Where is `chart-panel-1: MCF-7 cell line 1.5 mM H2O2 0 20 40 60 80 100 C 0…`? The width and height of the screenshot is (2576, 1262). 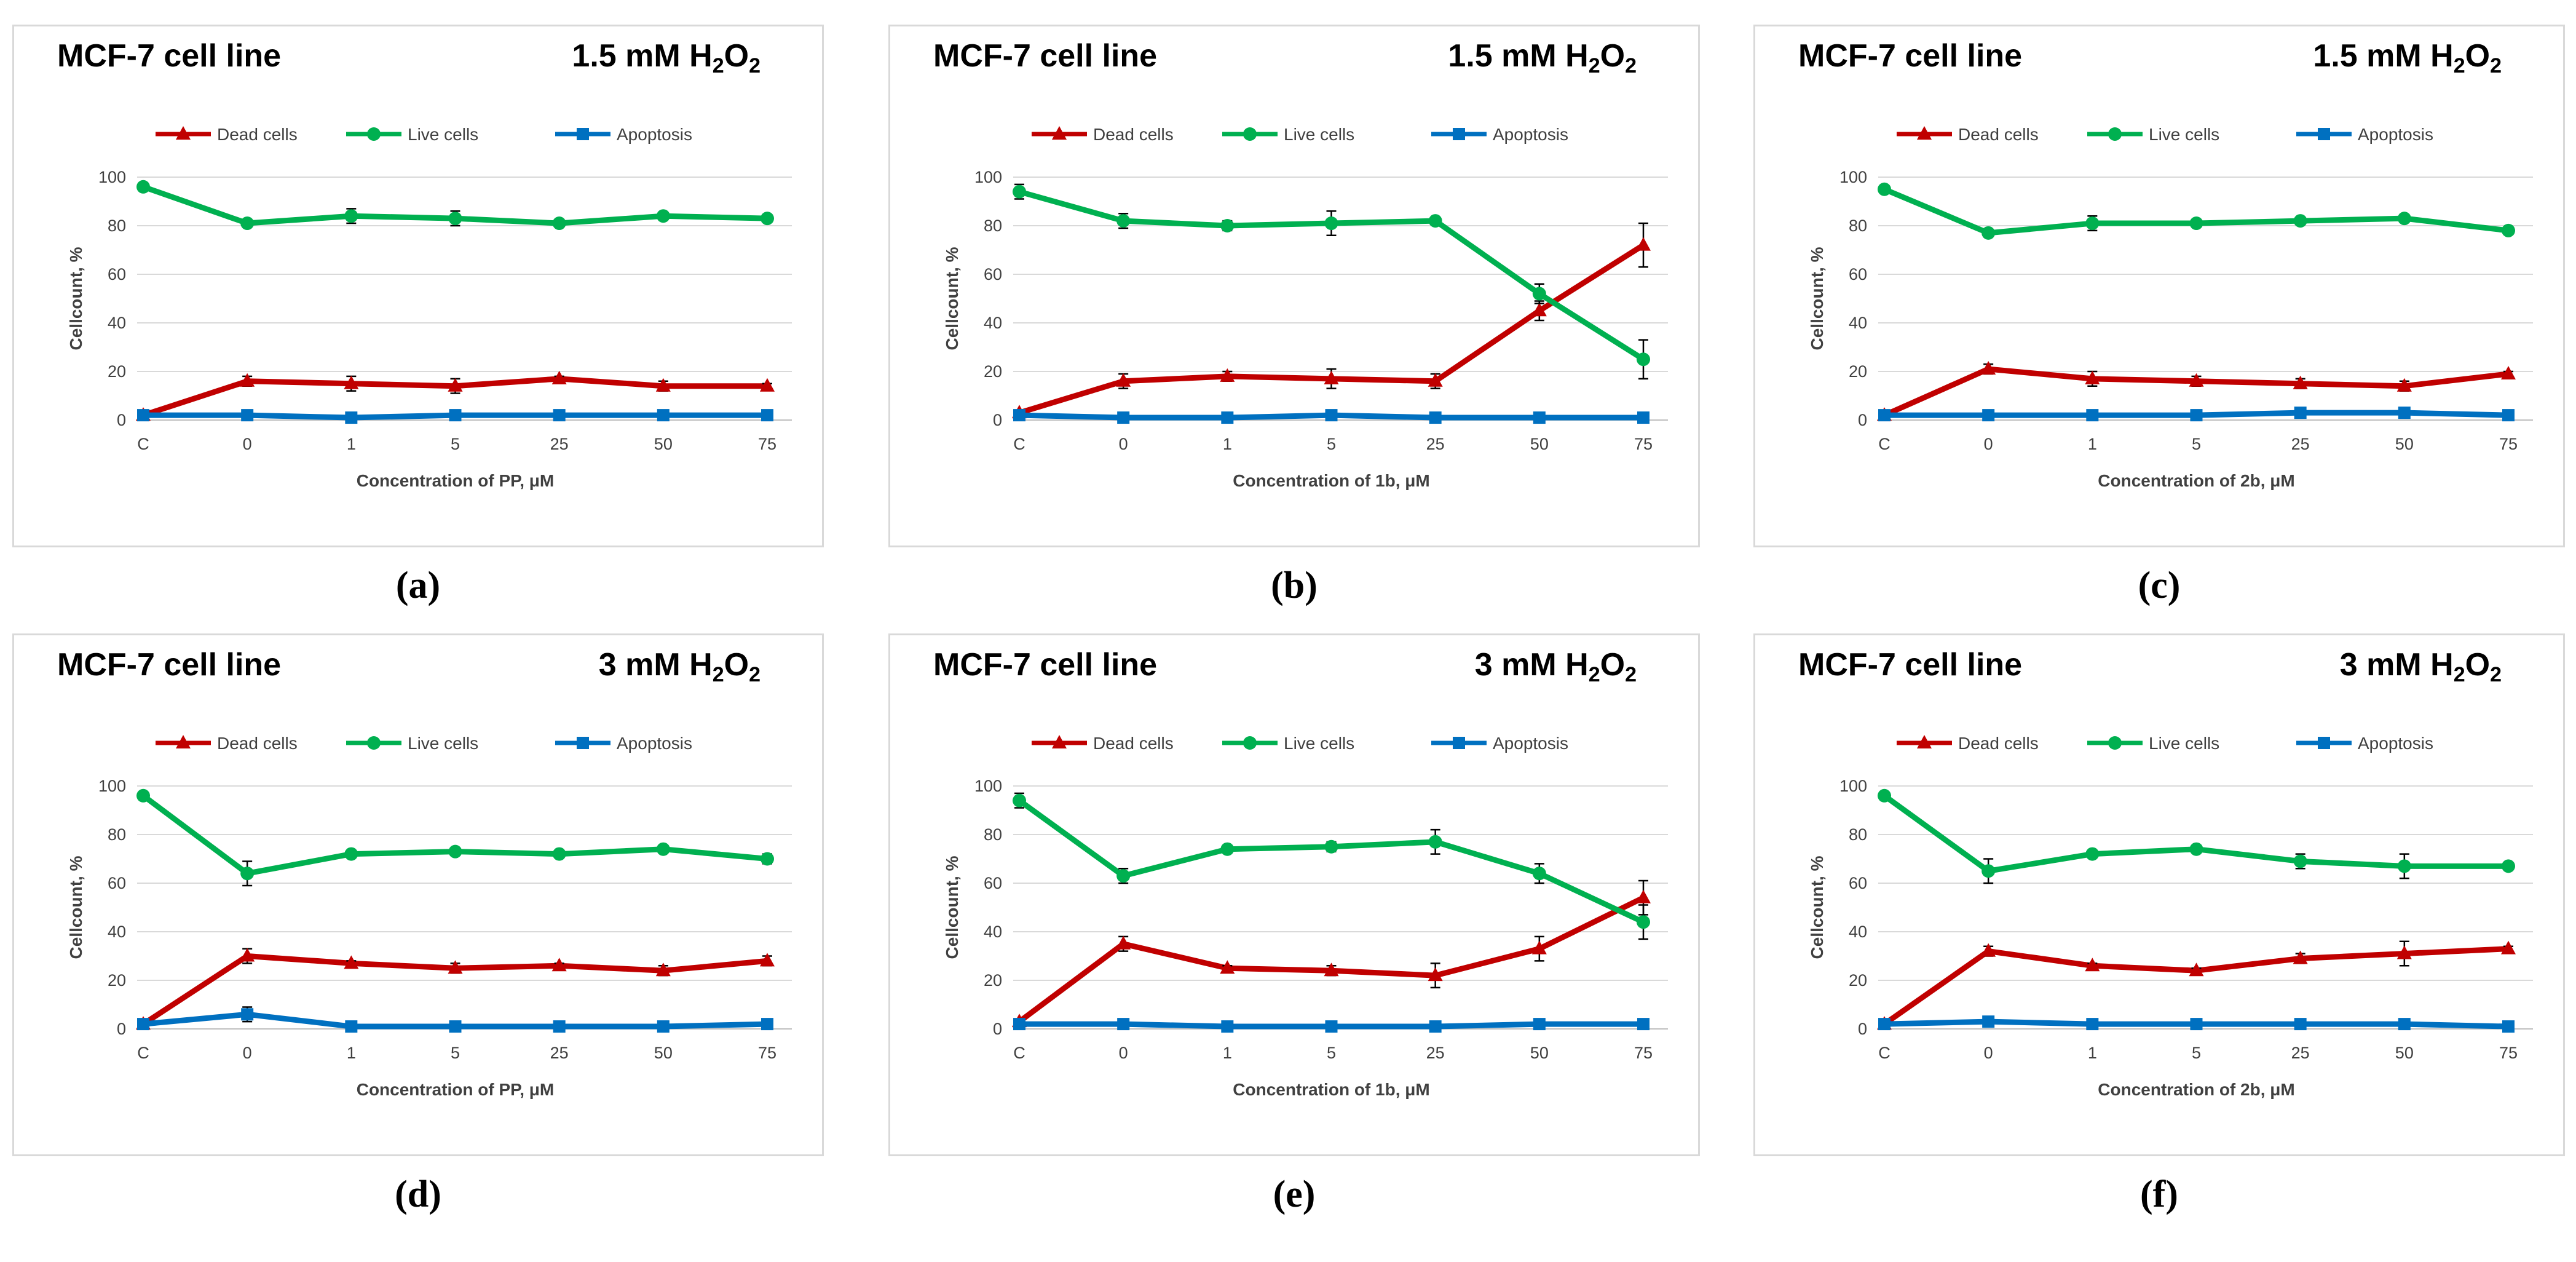
chart-panel-1: MCF-7 cell line 1.5 mM H2O2 0 20 40 60 80 100 C 0… is located at coordinates (418, 286).